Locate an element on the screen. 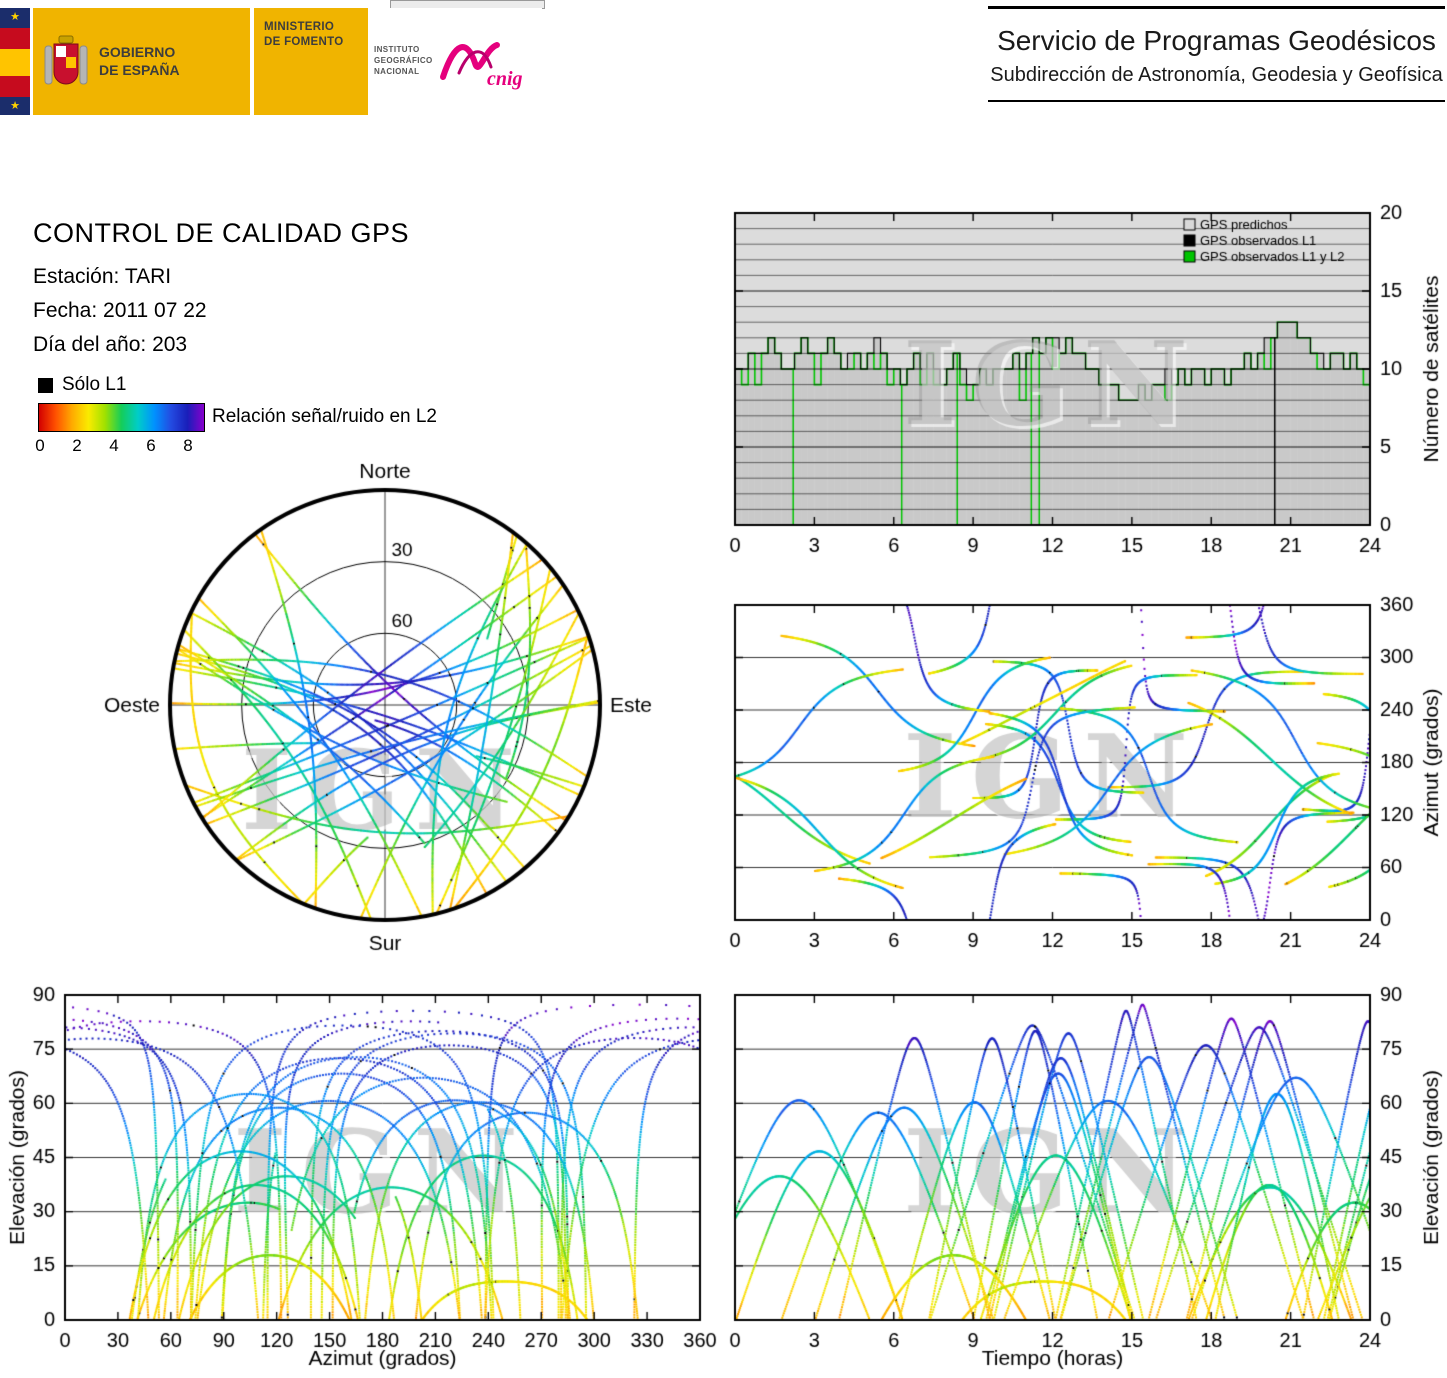 This screenshot has height=1378, width=1447. coat-of-arms-icon is located at coordinates (66, 59).